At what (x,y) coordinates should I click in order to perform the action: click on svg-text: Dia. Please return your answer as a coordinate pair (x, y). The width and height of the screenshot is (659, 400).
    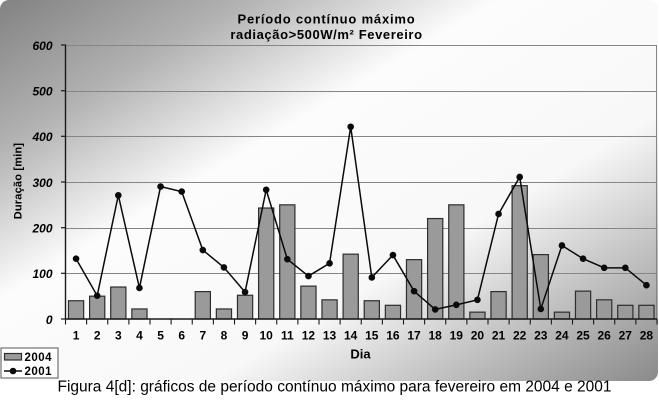
    Looking at the image, I should click on (360, 354).